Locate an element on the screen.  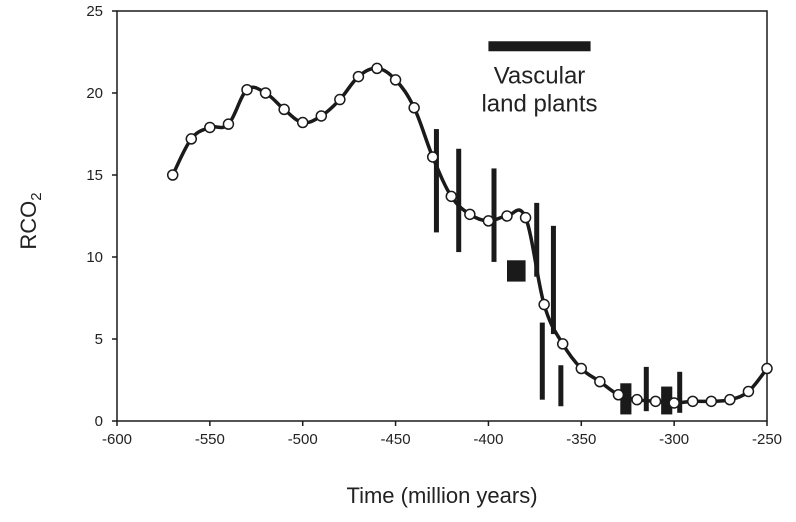
x-tick-label: -400 is located at coordinates (488, 439).